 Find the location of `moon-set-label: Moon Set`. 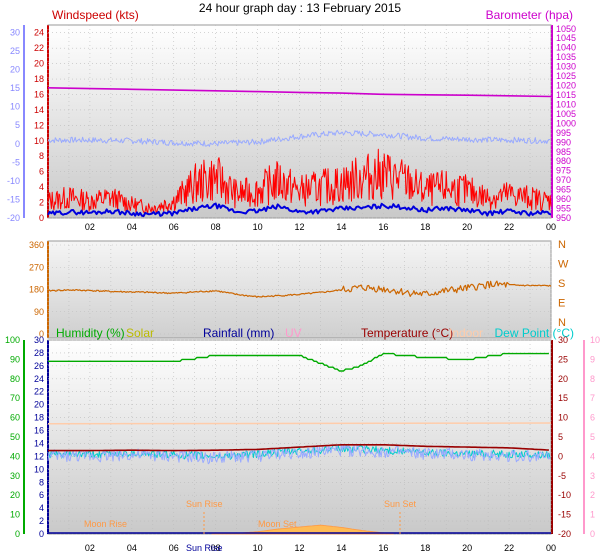

moon-set-label: Moon Set is located at coordinates (277, 524).